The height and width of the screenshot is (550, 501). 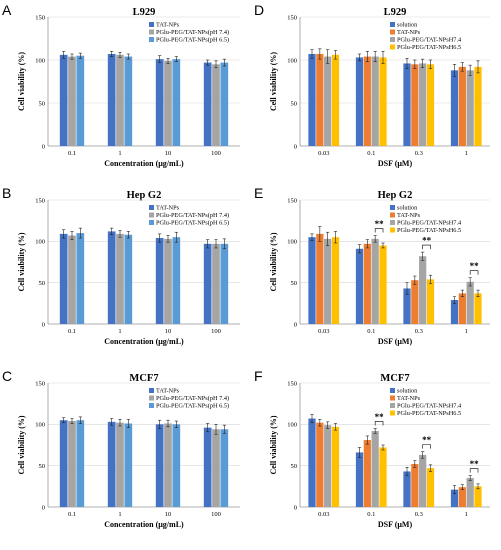 What do you see at coordinates (395, 12) in the screenshot?
I see `chart-title: L929` at bounding box center [395, 12].